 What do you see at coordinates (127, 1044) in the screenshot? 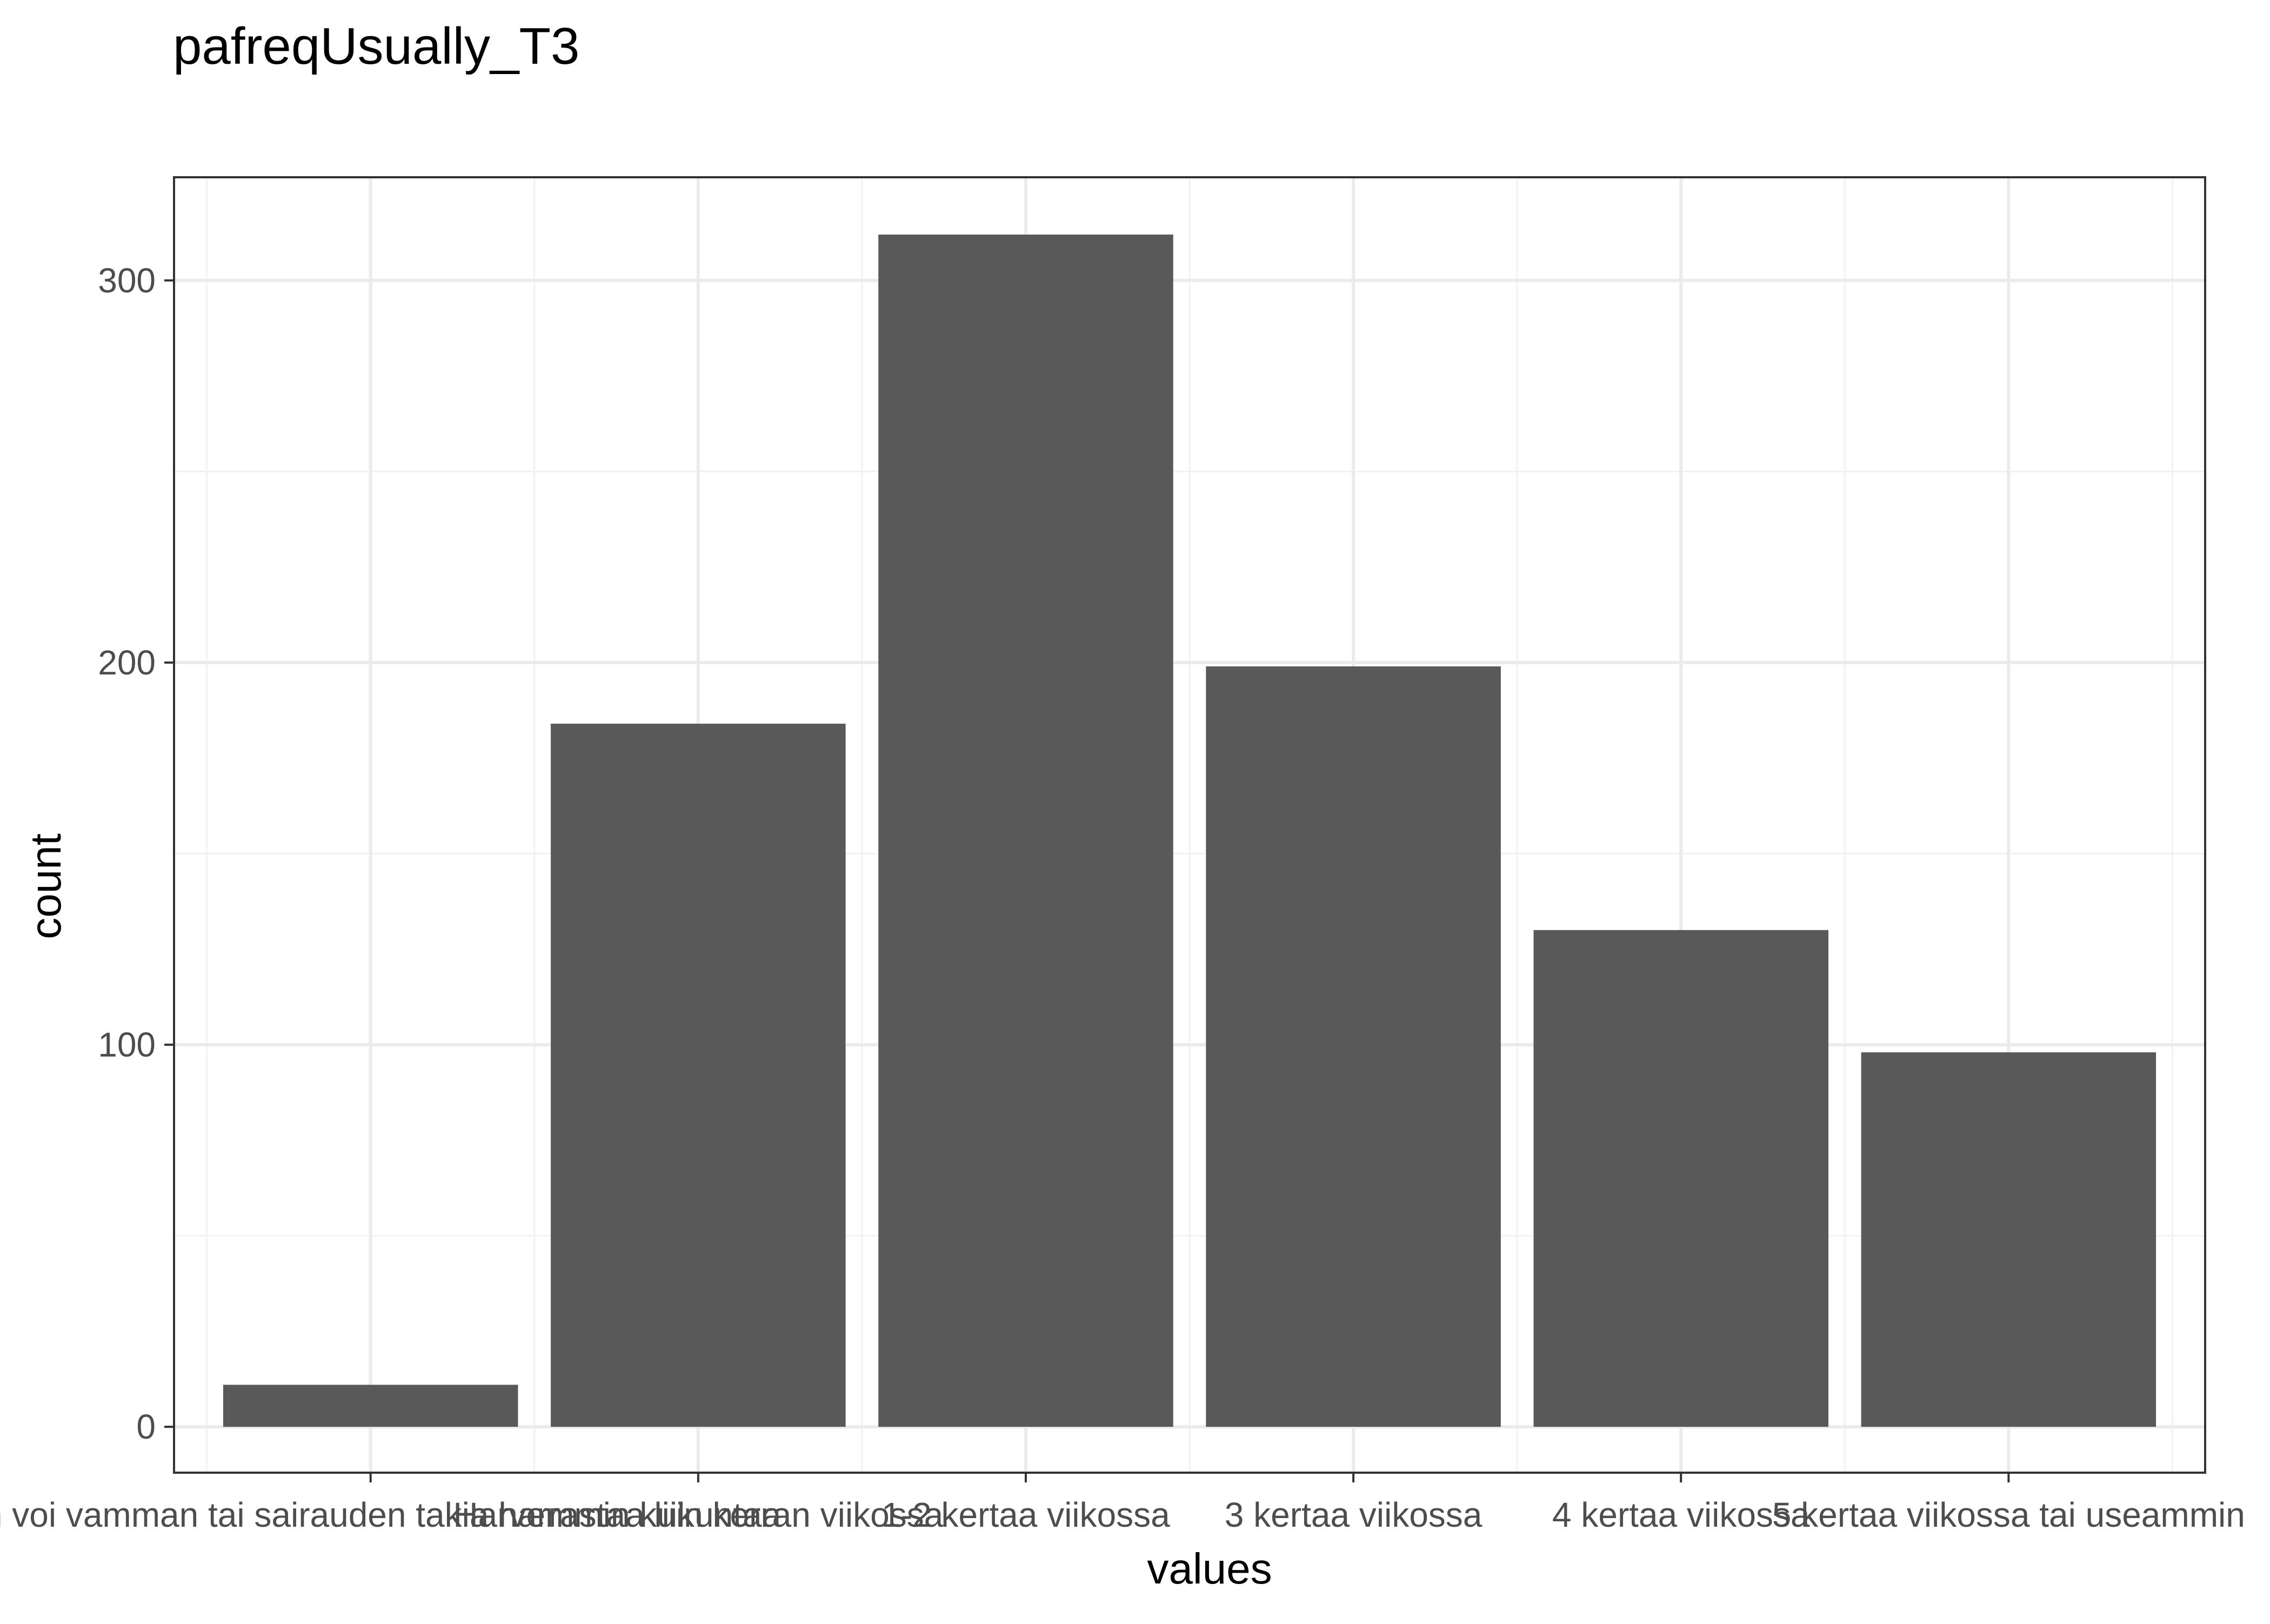
I see `y-tick-label: 100` at bounding box center [127, 1044].